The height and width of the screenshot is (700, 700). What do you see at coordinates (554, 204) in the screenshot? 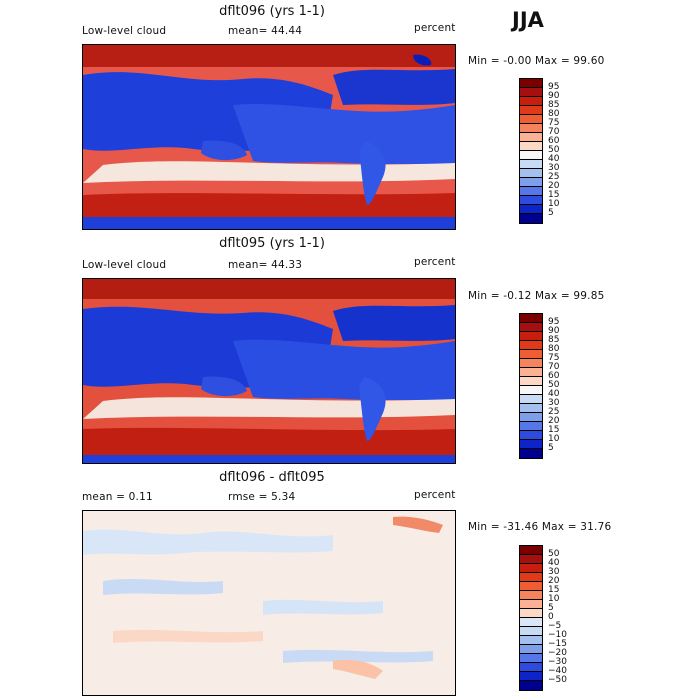
I see `panel-1-colorbar-tick: 10` at bounding box center [554, 204].